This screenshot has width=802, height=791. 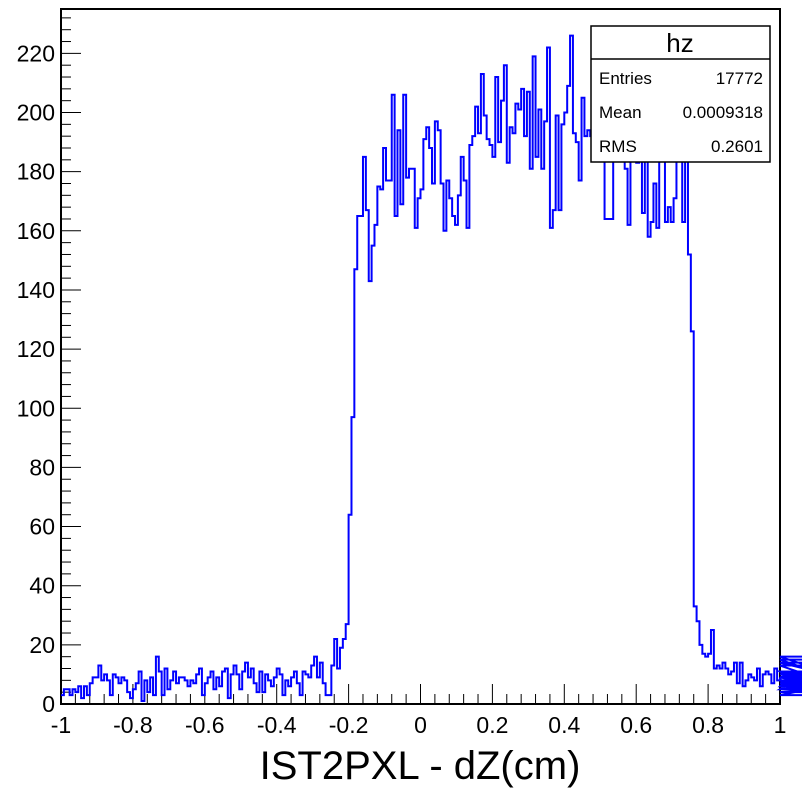 What do you see at coordinates (737, 146) in the screenshot?
I see `stats-rms-value: 0.2601` at bounding box center [737, 146].